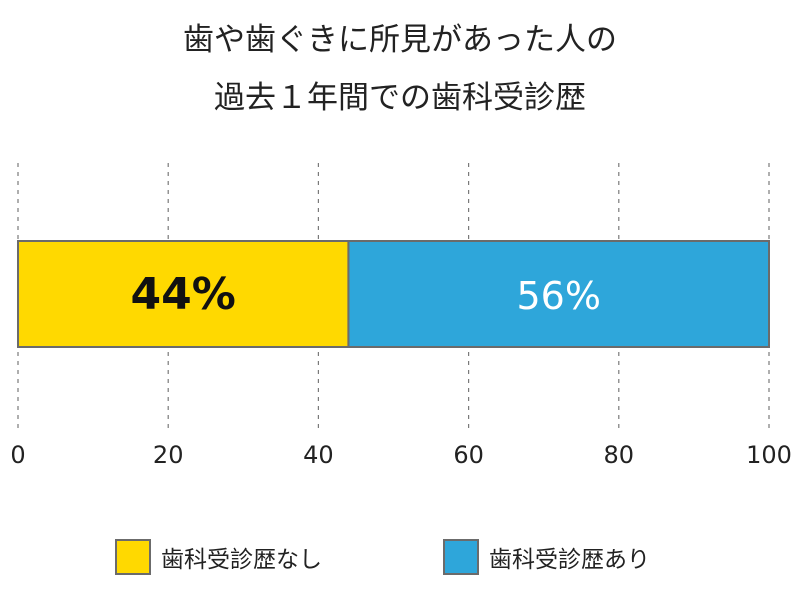  What do you see at coordinates (468, 455) in the screenshot?
I see `x-tick-label: 60` at bounding box center [468, 455].